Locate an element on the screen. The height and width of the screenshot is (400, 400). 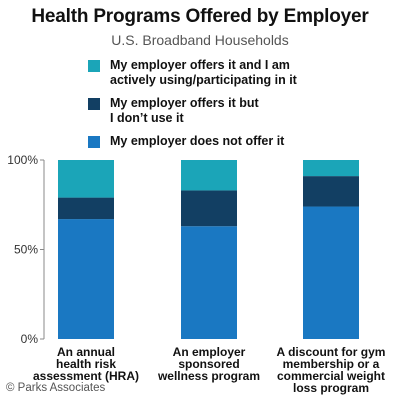
x-category-label-line: An employer is located at coordinates (209, 352).